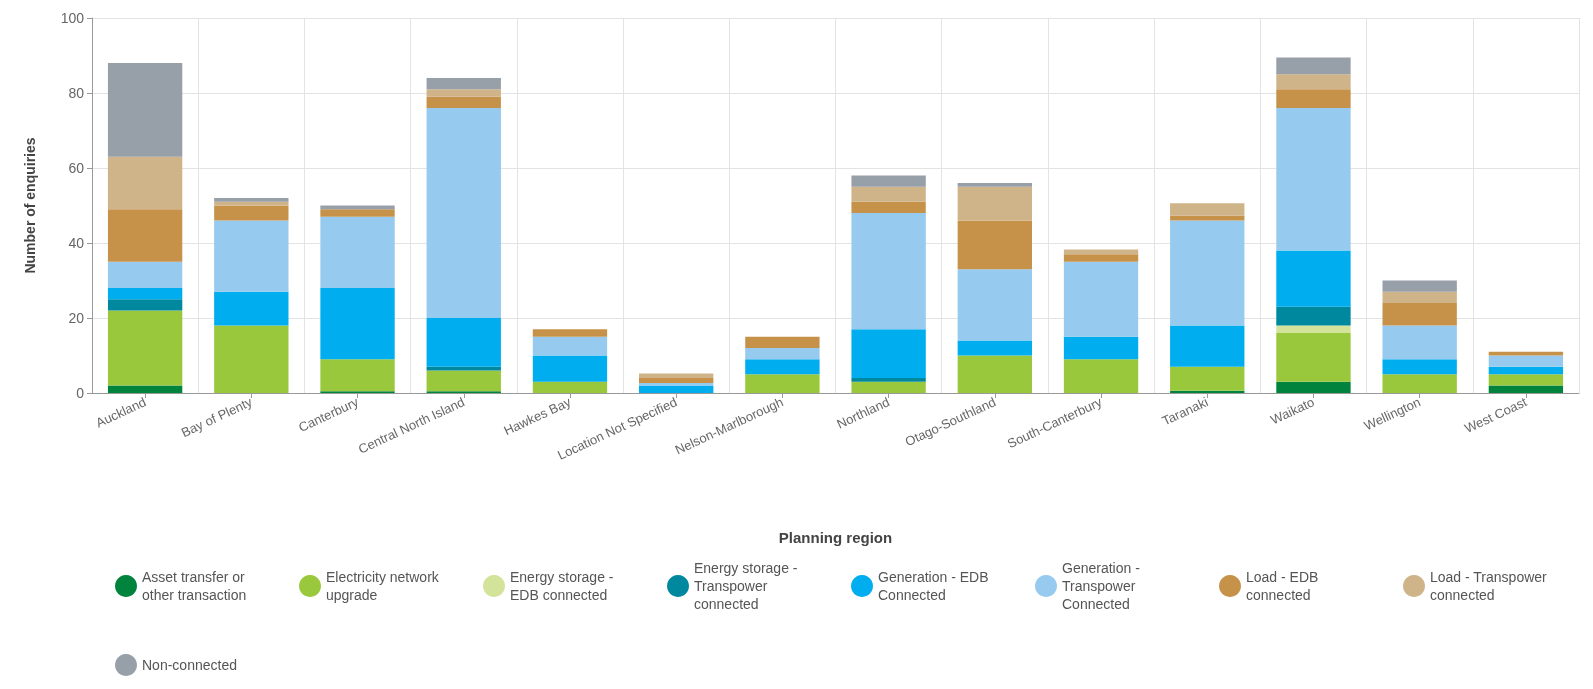 This screenshot has width=1593, height=689. What do you see at coordinates (216, 417) in the screenshot?
I see `x-tick-label: Bay of Plenty` at bounding box center [216, 417].